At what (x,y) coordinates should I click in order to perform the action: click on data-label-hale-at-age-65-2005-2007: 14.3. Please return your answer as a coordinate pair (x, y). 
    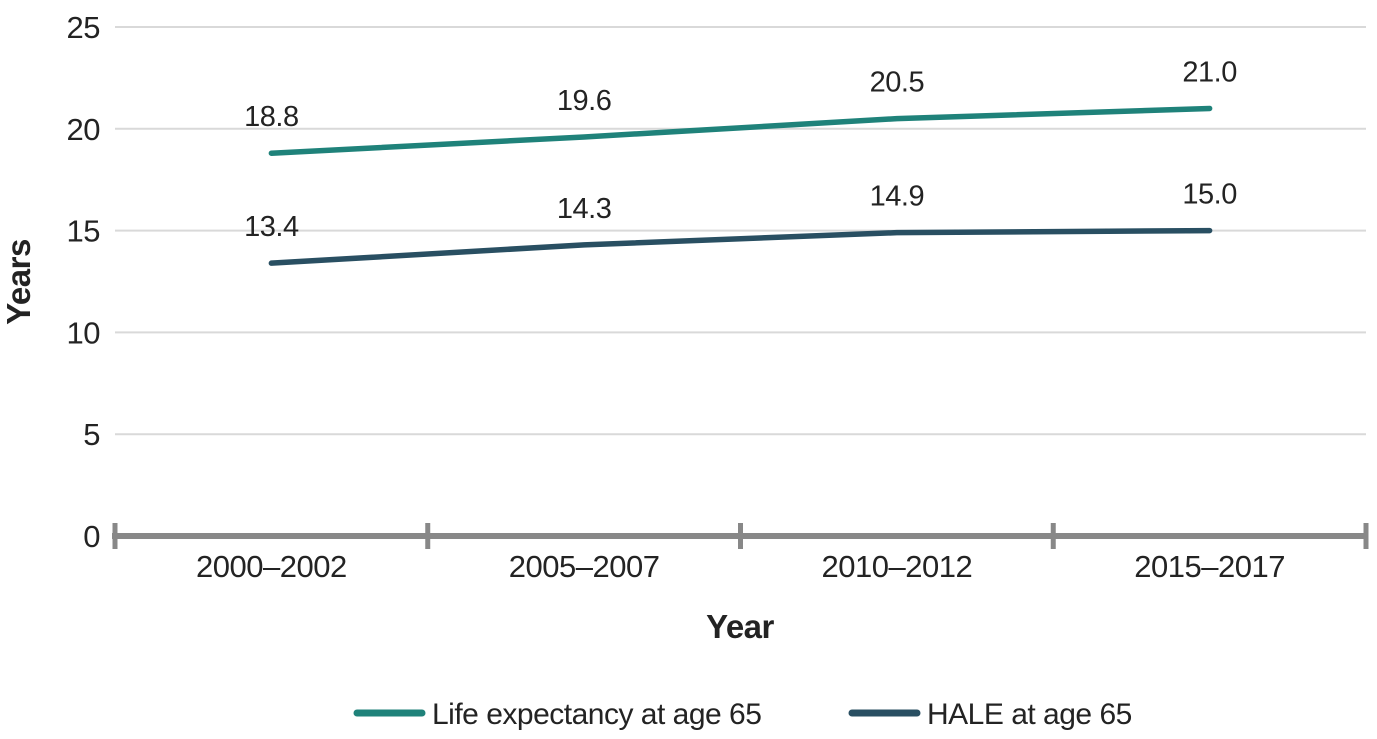
    Looking at the image, I should click on (584, 209).